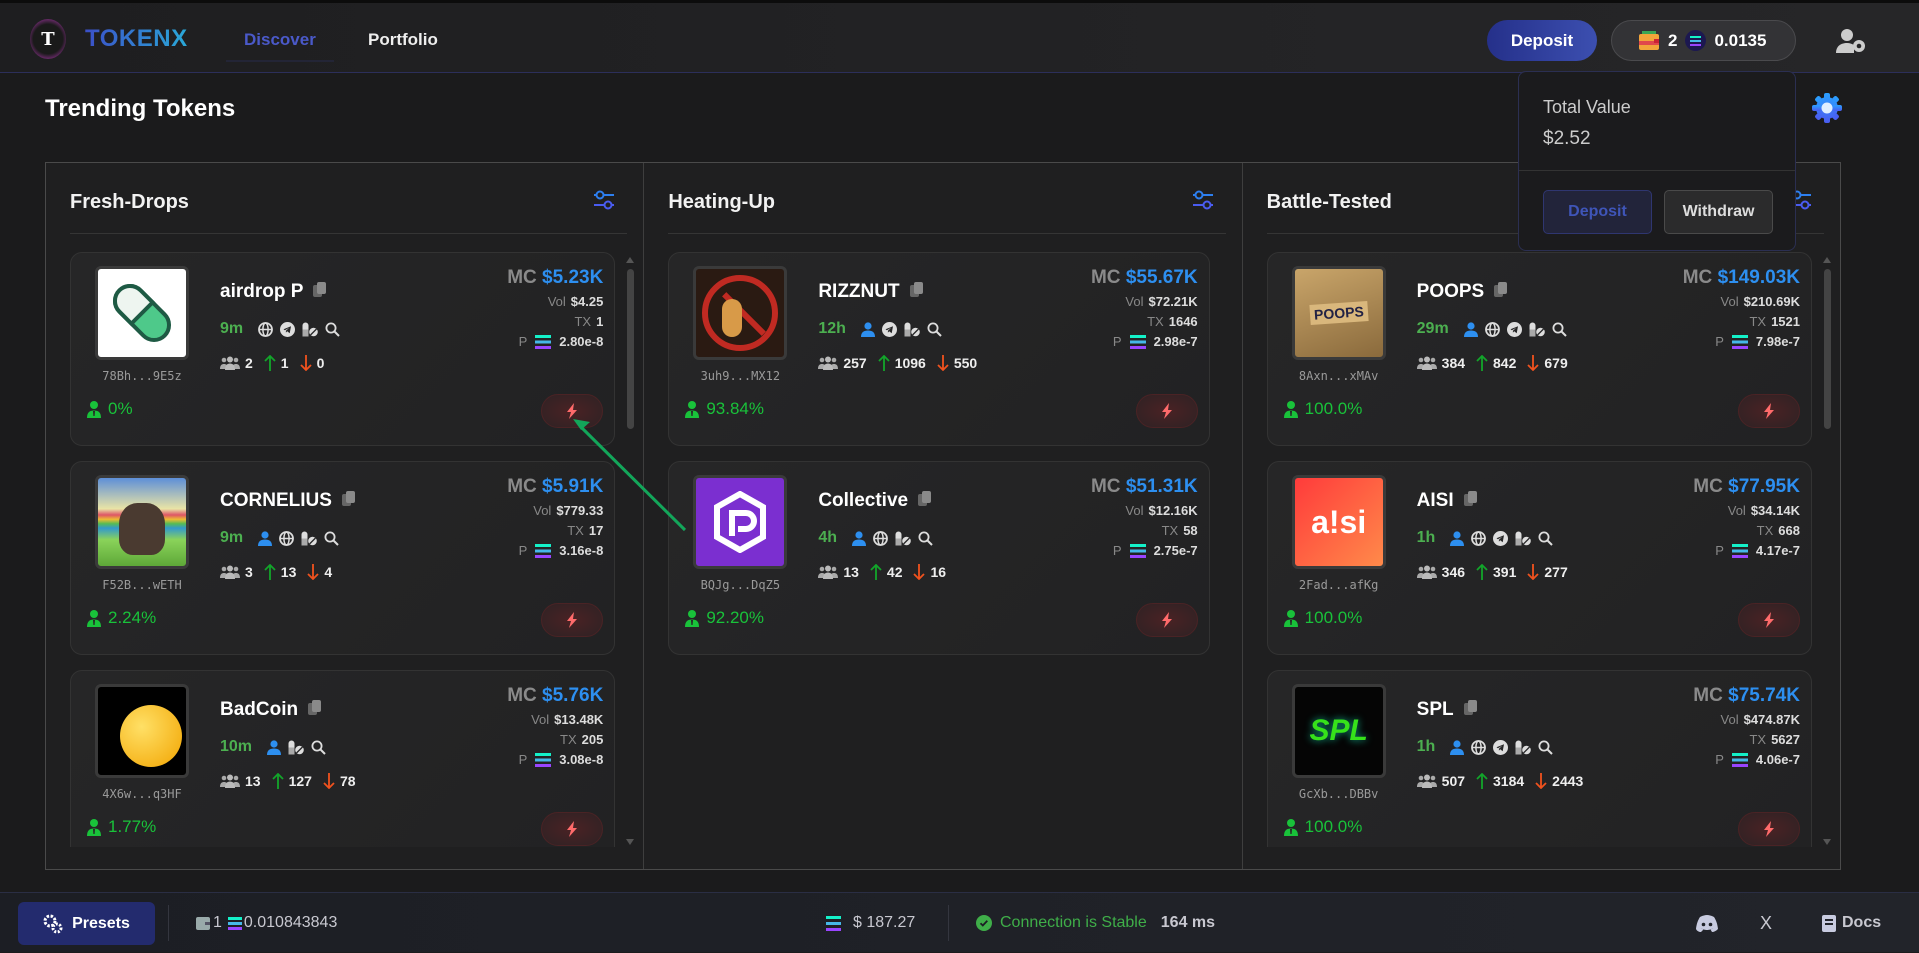  I want to click on token-image: POOPS, so click(1338, 313).